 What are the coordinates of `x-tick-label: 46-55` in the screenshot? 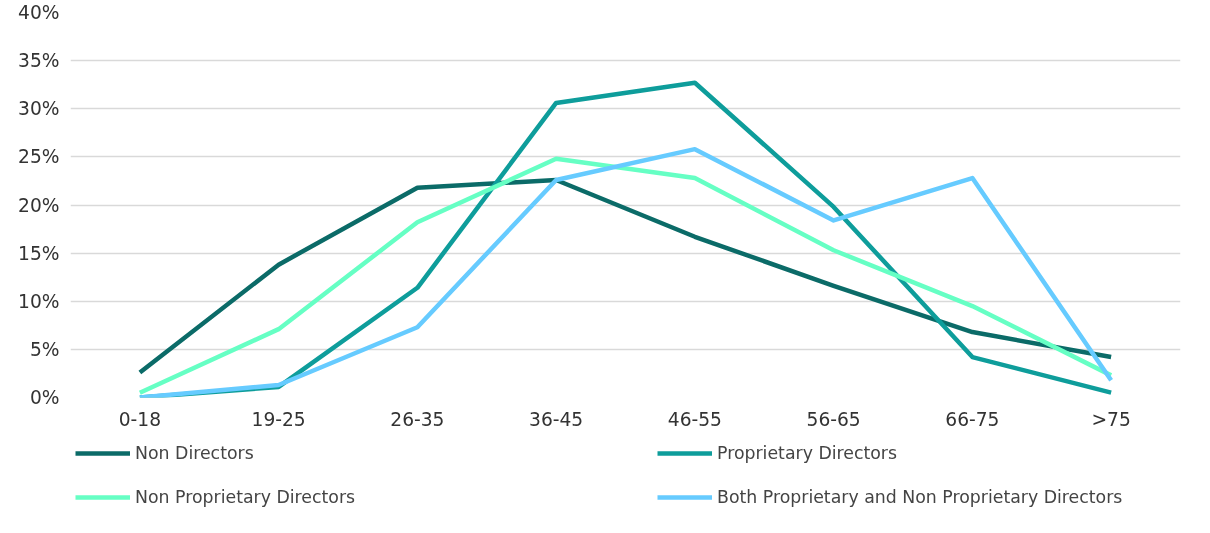 It's located at (694, 419).